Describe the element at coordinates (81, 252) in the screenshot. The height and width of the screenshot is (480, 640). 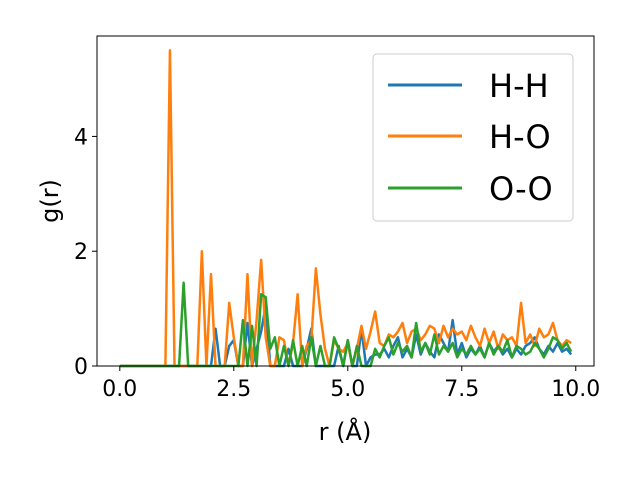
I see `y-tick-label: 2` at that location.